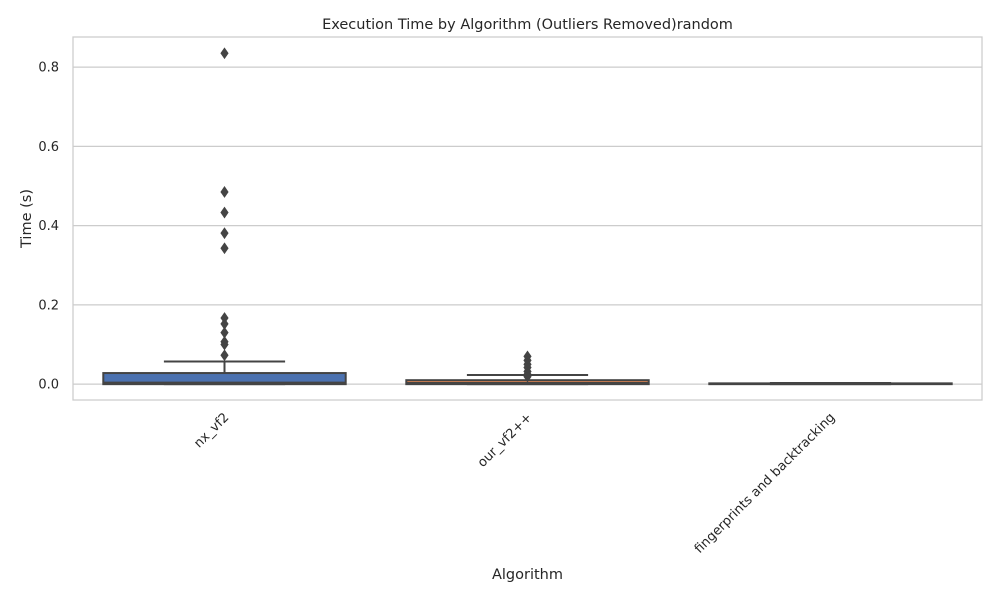 The image size is (1000, 600). I want to click on x-axis-label: Algorithm, so click(527, 575).